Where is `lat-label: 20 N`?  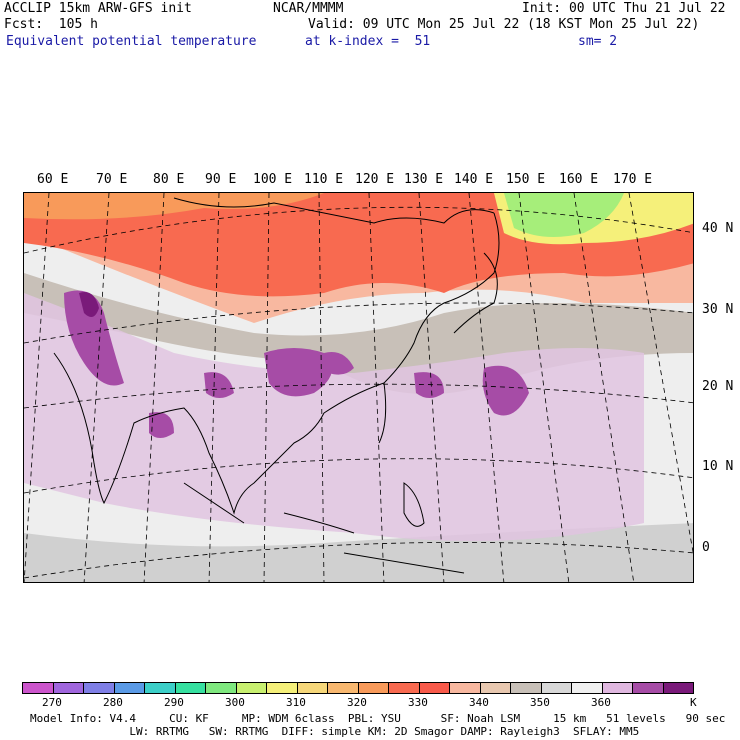
lat-label: 20 N is located at coordinates (718, 386).